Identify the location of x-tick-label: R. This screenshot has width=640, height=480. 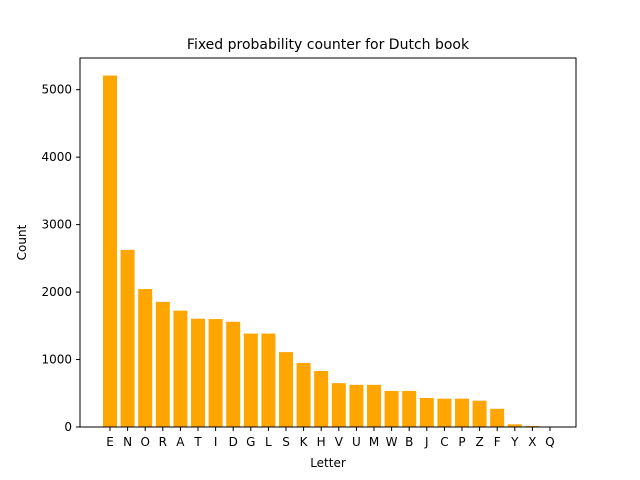
(163, 442).